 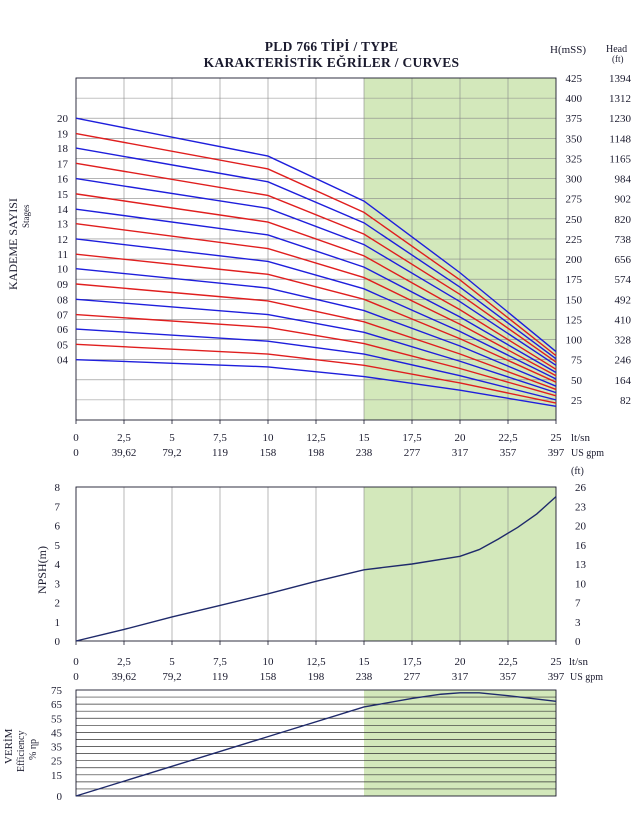 What do you see at coordinates (76, 677) in the screenshot?
I see `x-tick-gpm: 0` at bounding box center [76, 677].